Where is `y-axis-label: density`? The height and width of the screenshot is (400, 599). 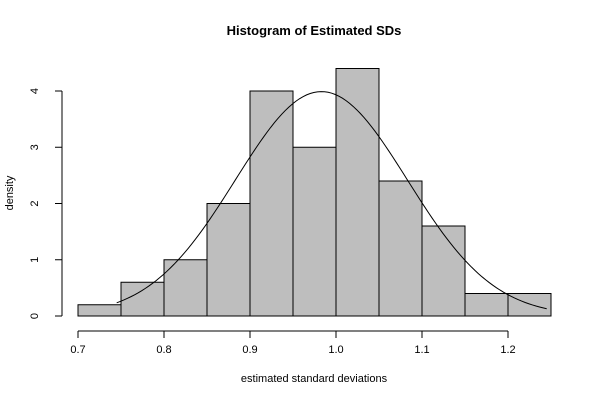 y-axis-label: density is located at coordinates (10, 192).